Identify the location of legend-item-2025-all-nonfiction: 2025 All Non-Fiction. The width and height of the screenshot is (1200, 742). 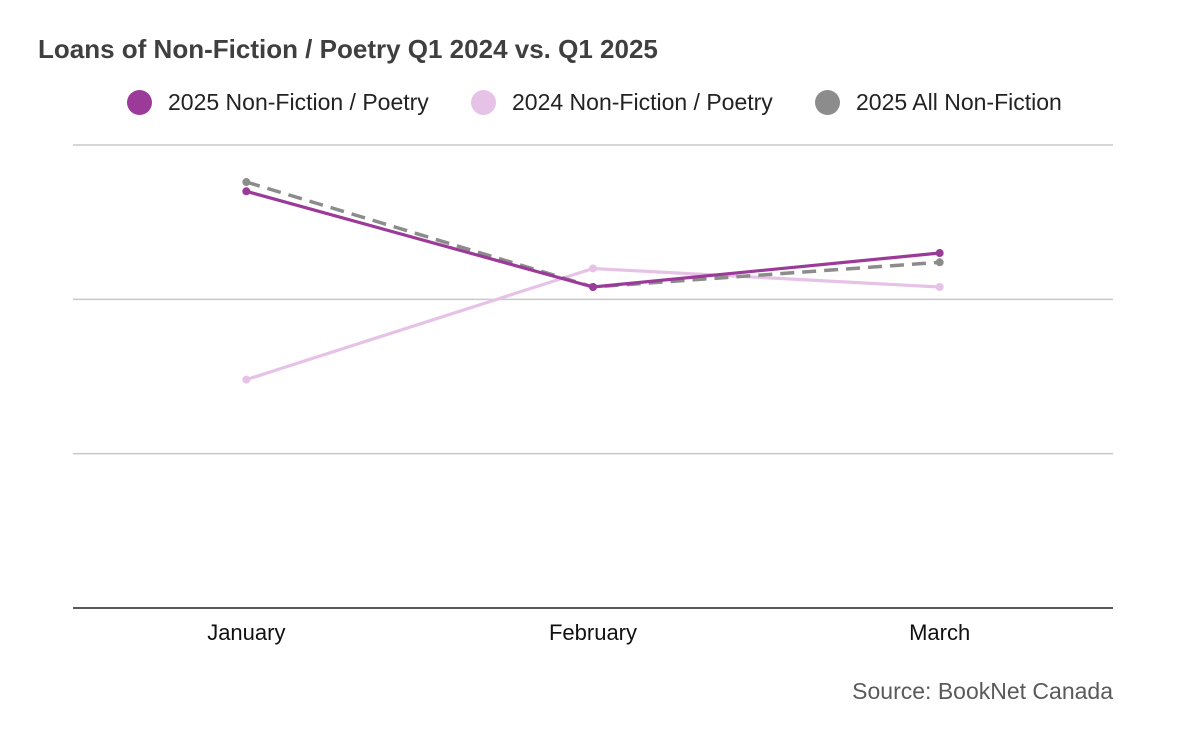
(938, 102).